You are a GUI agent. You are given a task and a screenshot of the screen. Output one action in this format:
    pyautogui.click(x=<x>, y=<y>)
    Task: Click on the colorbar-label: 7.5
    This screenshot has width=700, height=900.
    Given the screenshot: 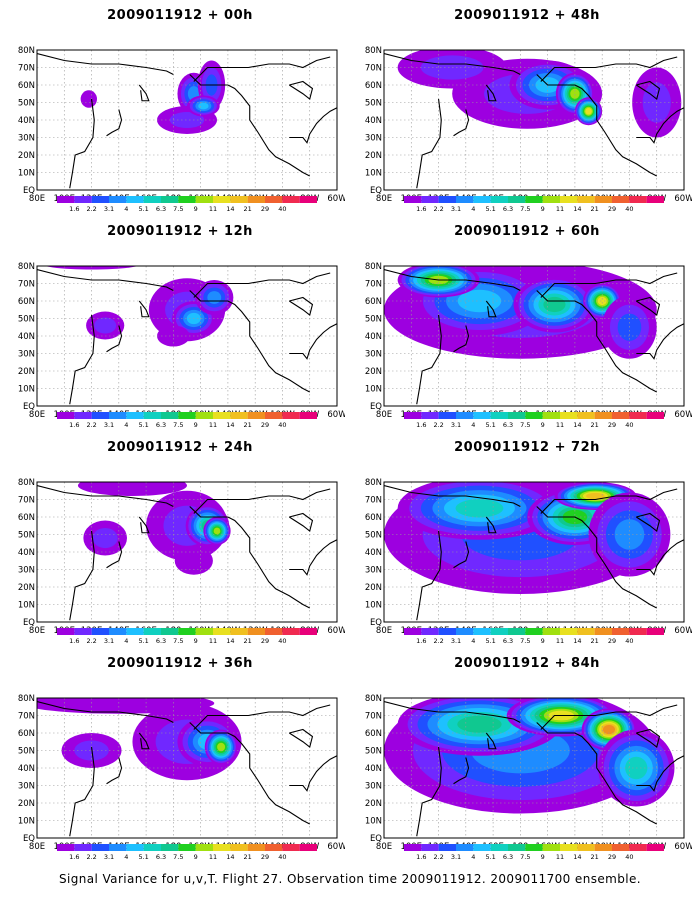 What is the action you would take?
    pyautogui.click(x=178, y=424)
    